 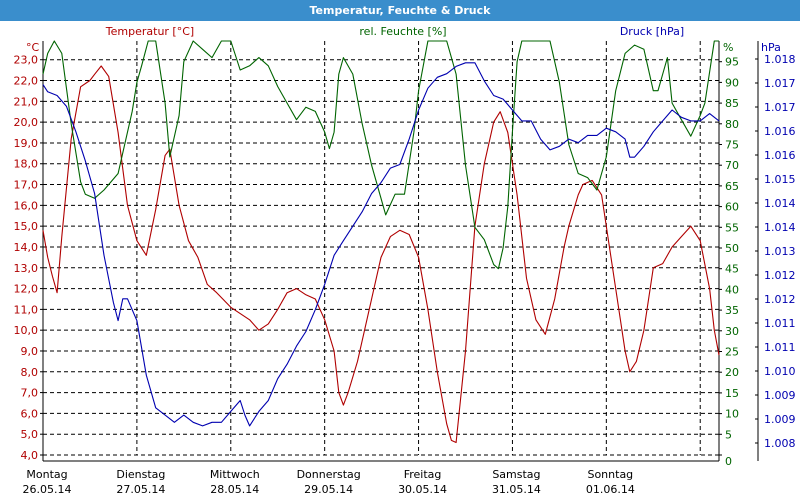 I want to click on pressure-tick-label: 1.018, so click(x=780, y=59).